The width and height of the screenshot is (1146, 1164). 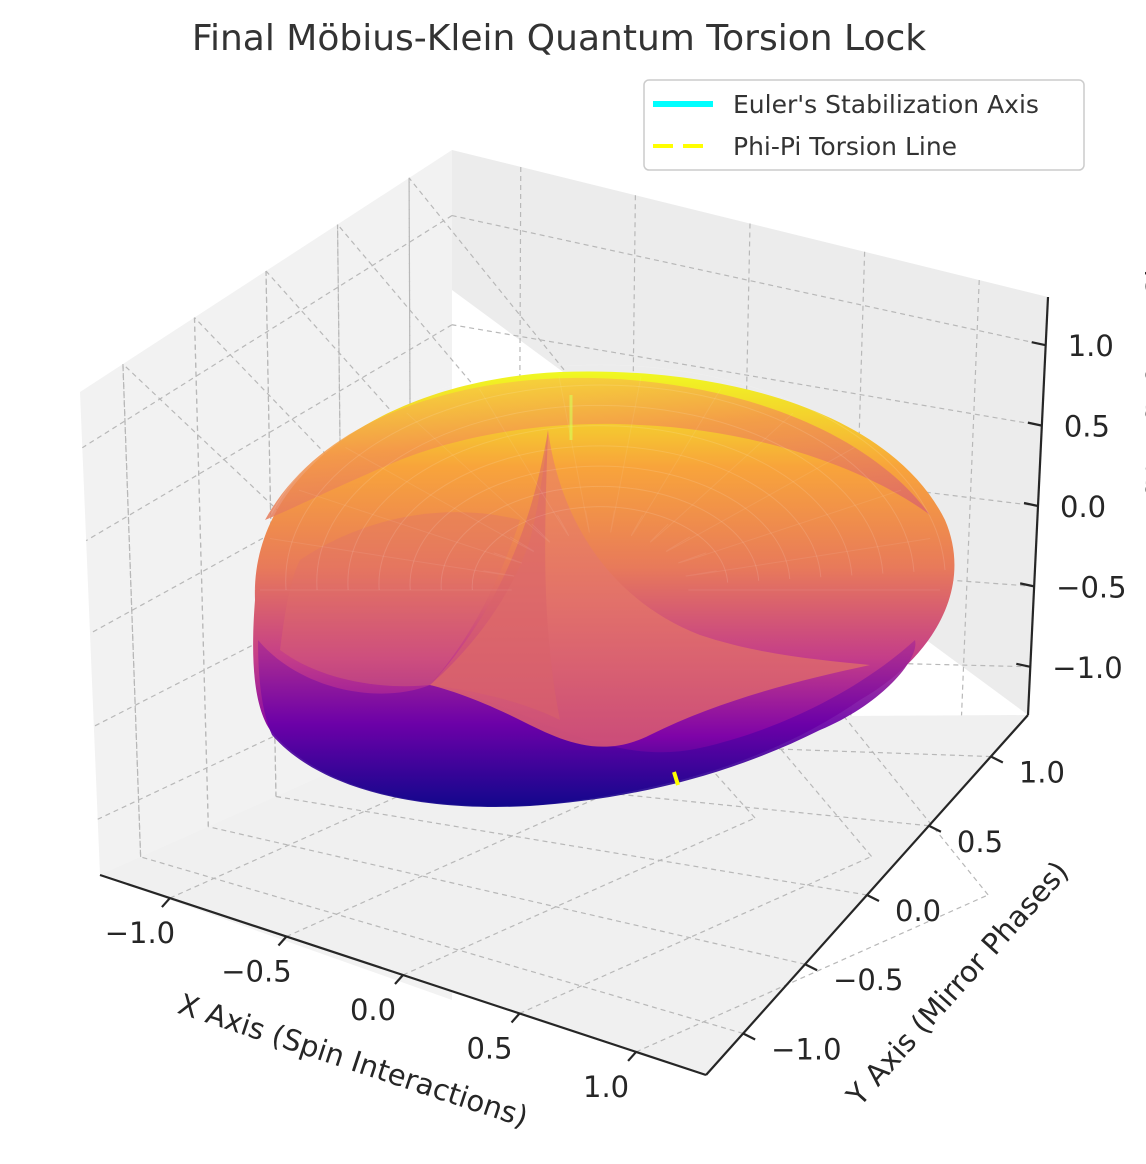 I want to click on x-tick-label: 0.5, so click(x=489, y=1048).